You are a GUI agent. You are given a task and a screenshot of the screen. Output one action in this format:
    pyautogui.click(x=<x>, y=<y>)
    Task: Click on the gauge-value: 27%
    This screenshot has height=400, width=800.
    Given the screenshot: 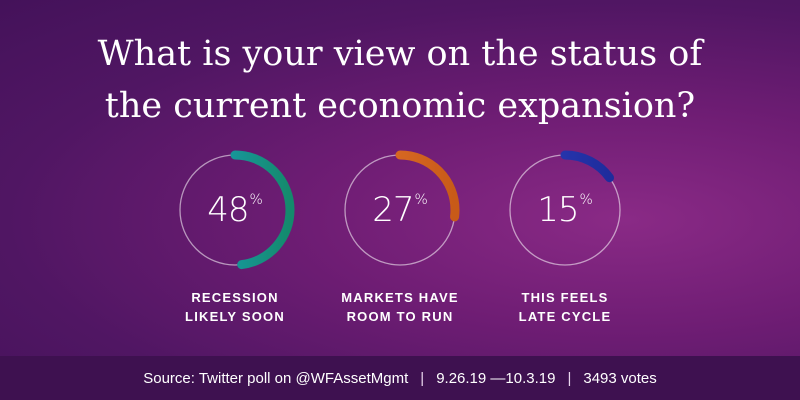 What is the action you would take?
    pyautogui.click(x=400, y=210)
    